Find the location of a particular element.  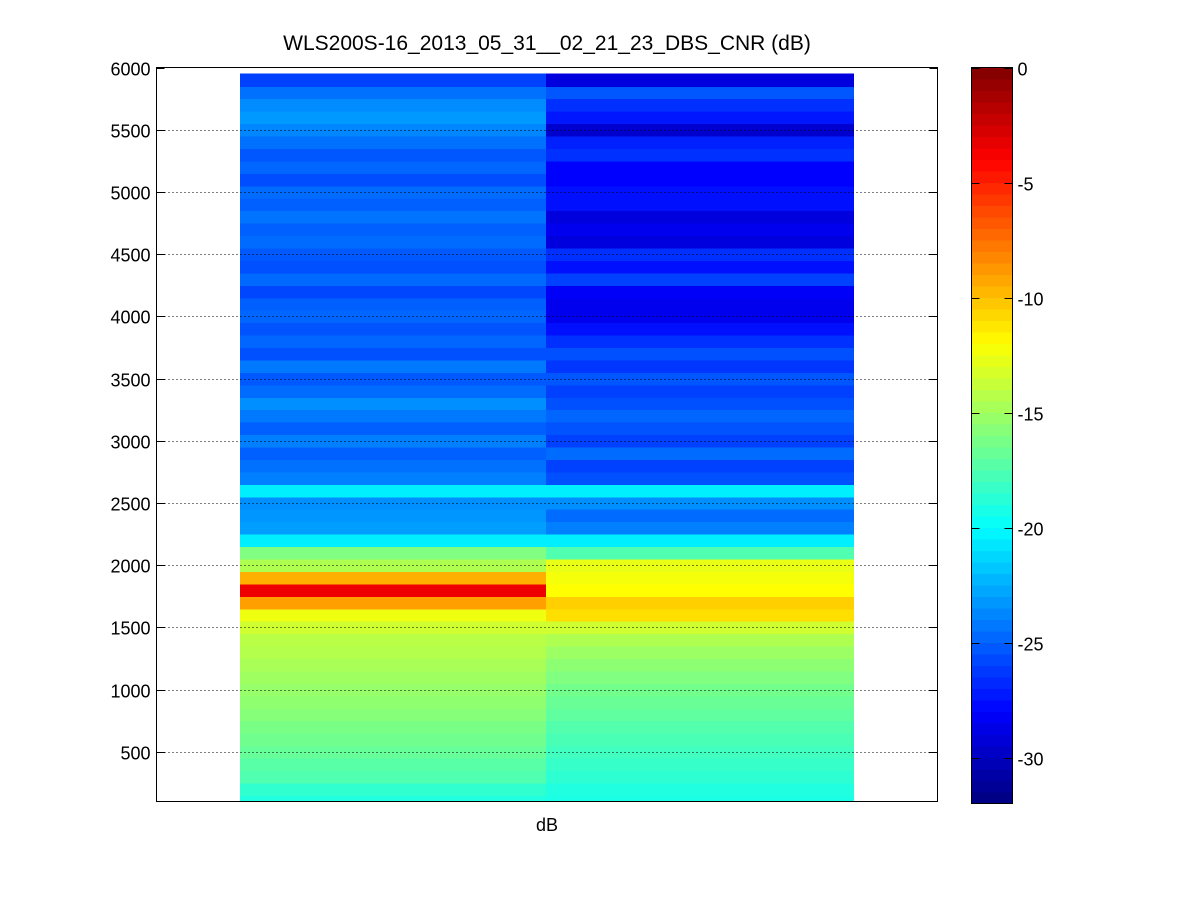

y-tick-label: 500 is located at coordinates (135, 754).